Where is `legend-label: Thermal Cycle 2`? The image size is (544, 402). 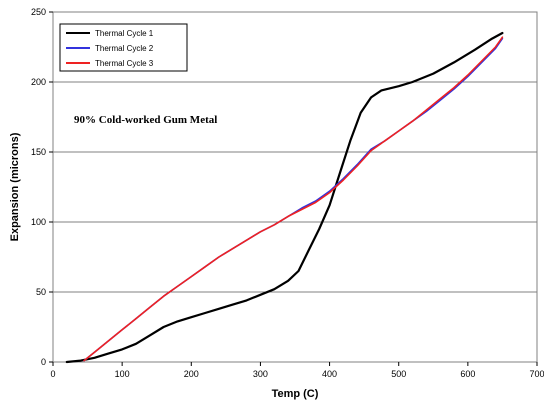
legend-label: Thermal Cycle 2 is located at coordinates (124, 48).